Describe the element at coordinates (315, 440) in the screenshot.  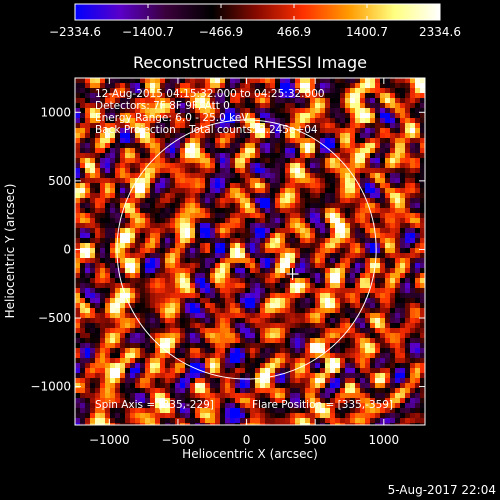
I see `x-tick-label: 500` at that location.